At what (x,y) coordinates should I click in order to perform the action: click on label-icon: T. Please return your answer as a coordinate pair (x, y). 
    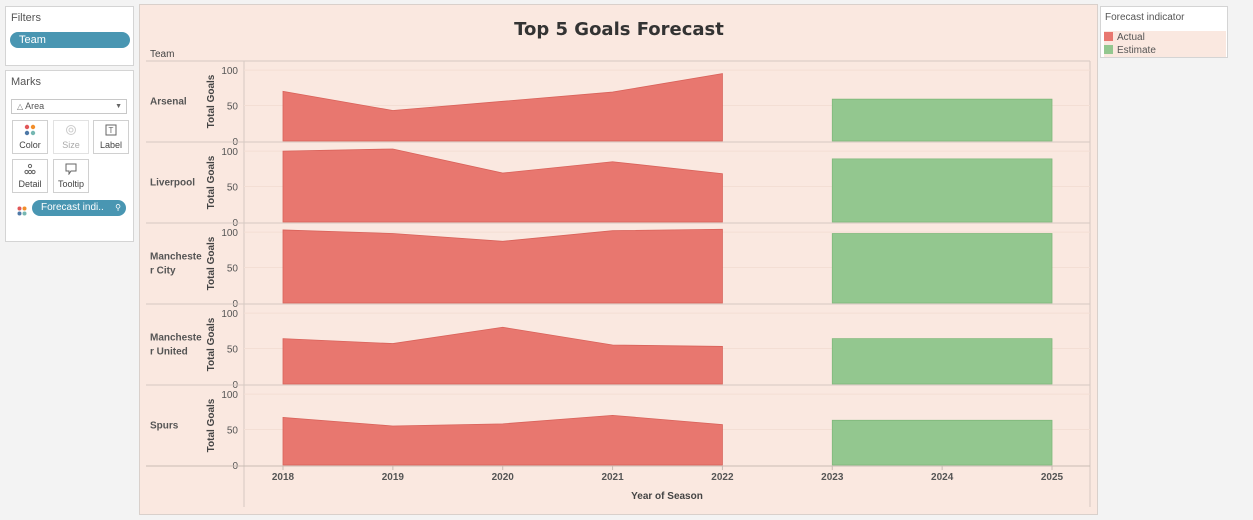
    Looking at the image, I should click on (111, 131).